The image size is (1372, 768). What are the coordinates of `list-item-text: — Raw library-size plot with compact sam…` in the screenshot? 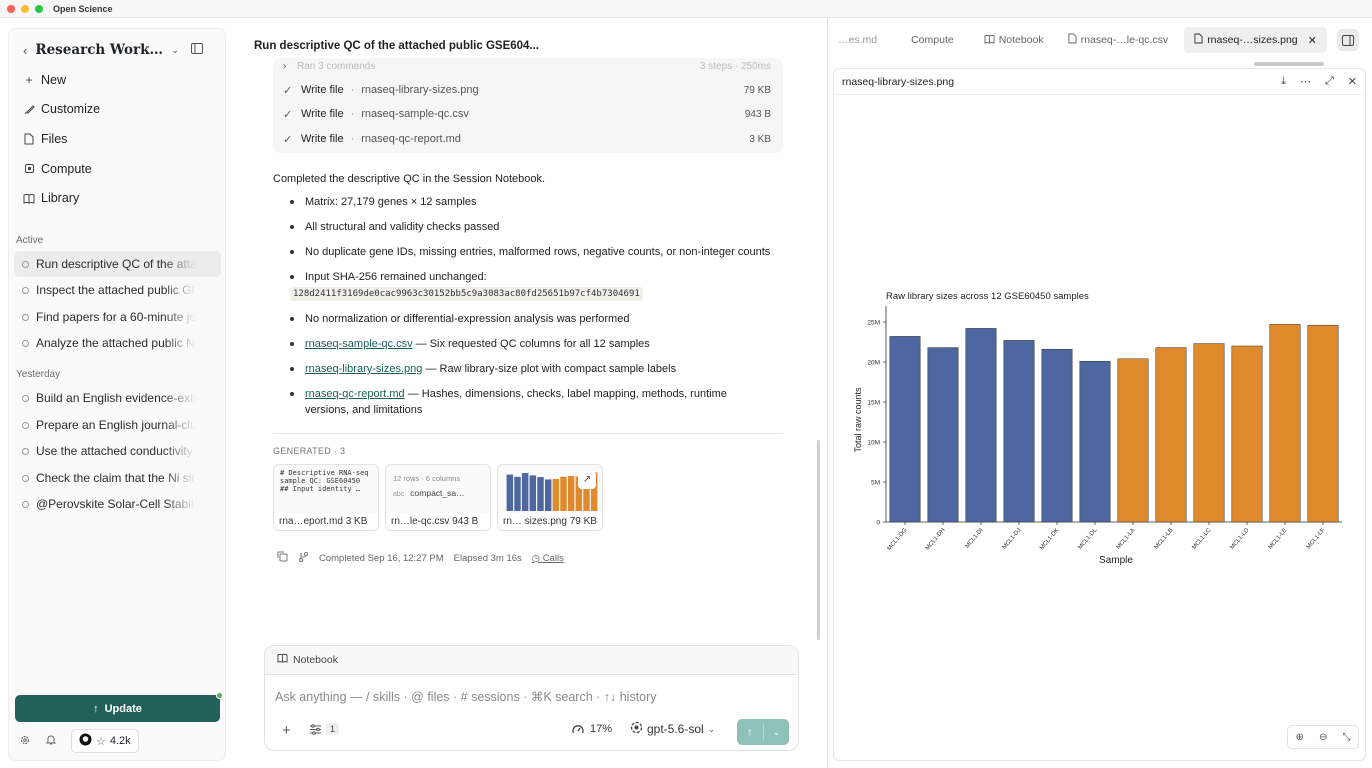 It's located at (549, 369).